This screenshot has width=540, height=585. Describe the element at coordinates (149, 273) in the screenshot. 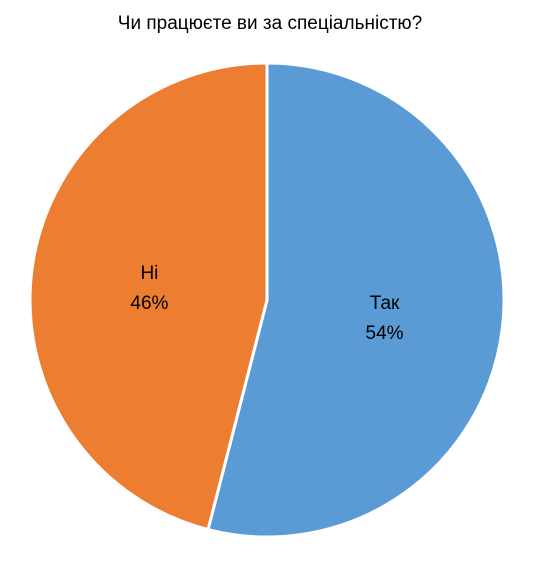

I see `slice-category-label: Ні` at that location.